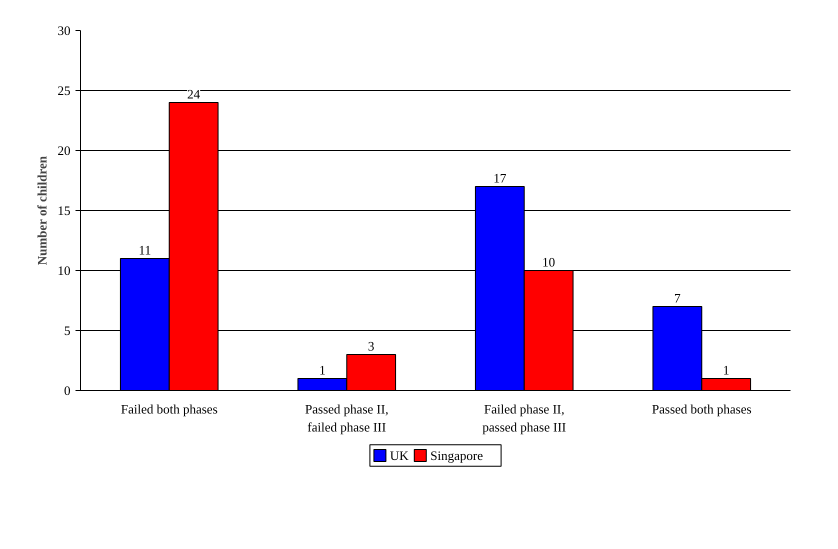 The width and height of the screenshot is (838, 549). What do you see at coordinates (64, 150) in the screenshot?
I see `y-tick-label: 20` at bounding box center [64, 150].